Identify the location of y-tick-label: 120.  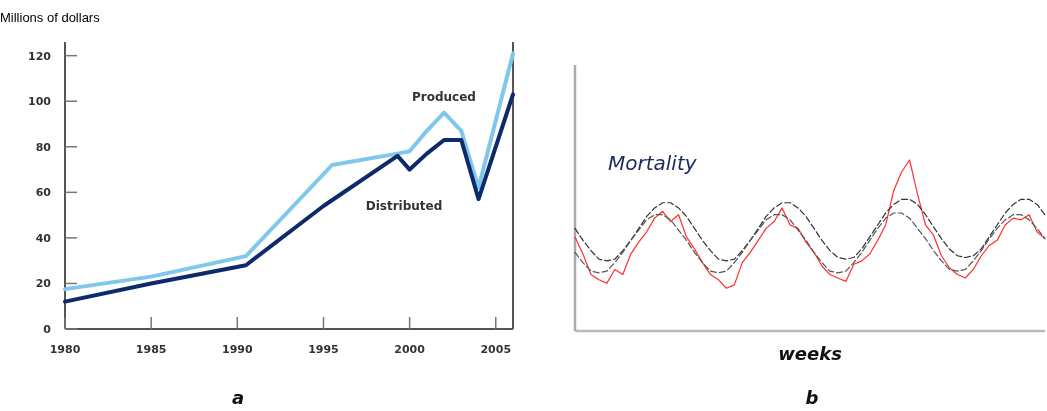
(40, 56).